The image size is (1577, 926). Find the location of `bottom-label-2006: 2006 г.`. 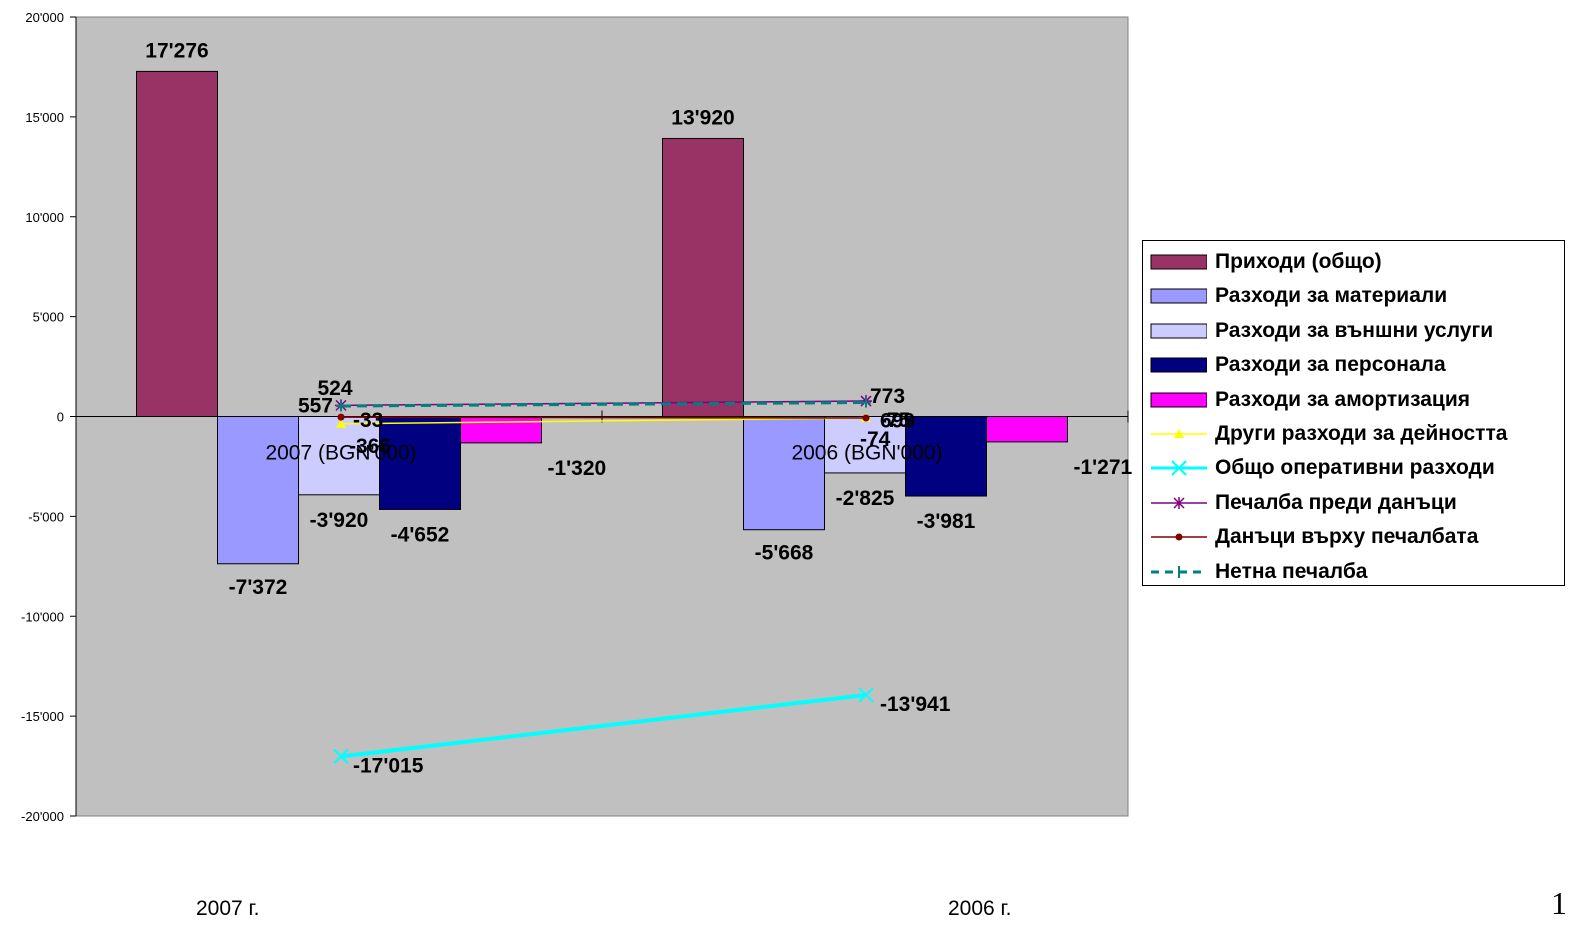

bottom-label-2006: 2006 г. is located at coordinates (980, 908).